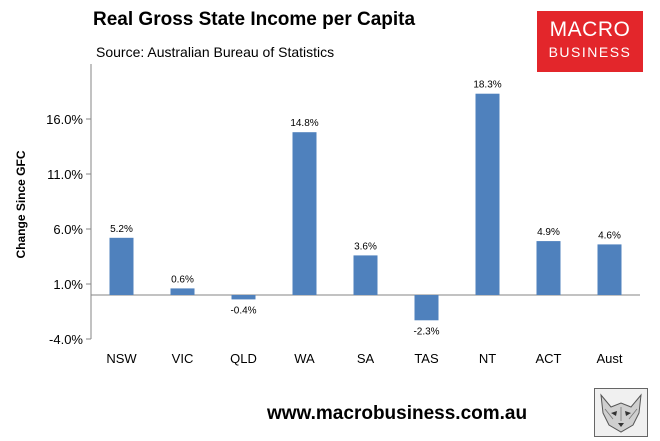 This screenshot has height=441, width=660. What do you see at coordinates (121, 358) in the screenshot?
I see `x-tick-label-nsw: NSW` at bounding box center [121, 358].